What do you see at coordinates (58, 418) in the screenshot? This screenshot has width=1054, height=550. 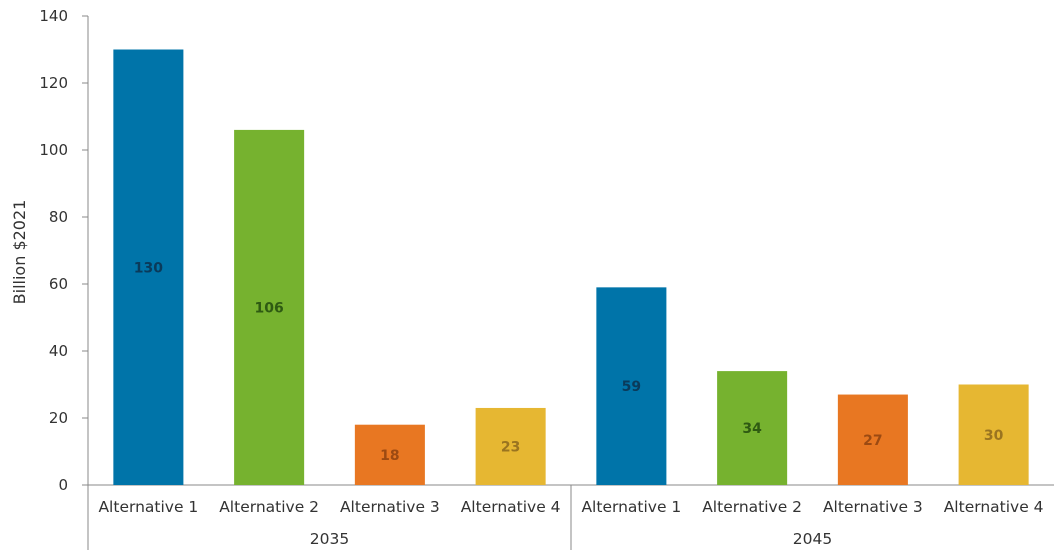 I see `y-tick-label: 20` at bounding box center [58, 418].